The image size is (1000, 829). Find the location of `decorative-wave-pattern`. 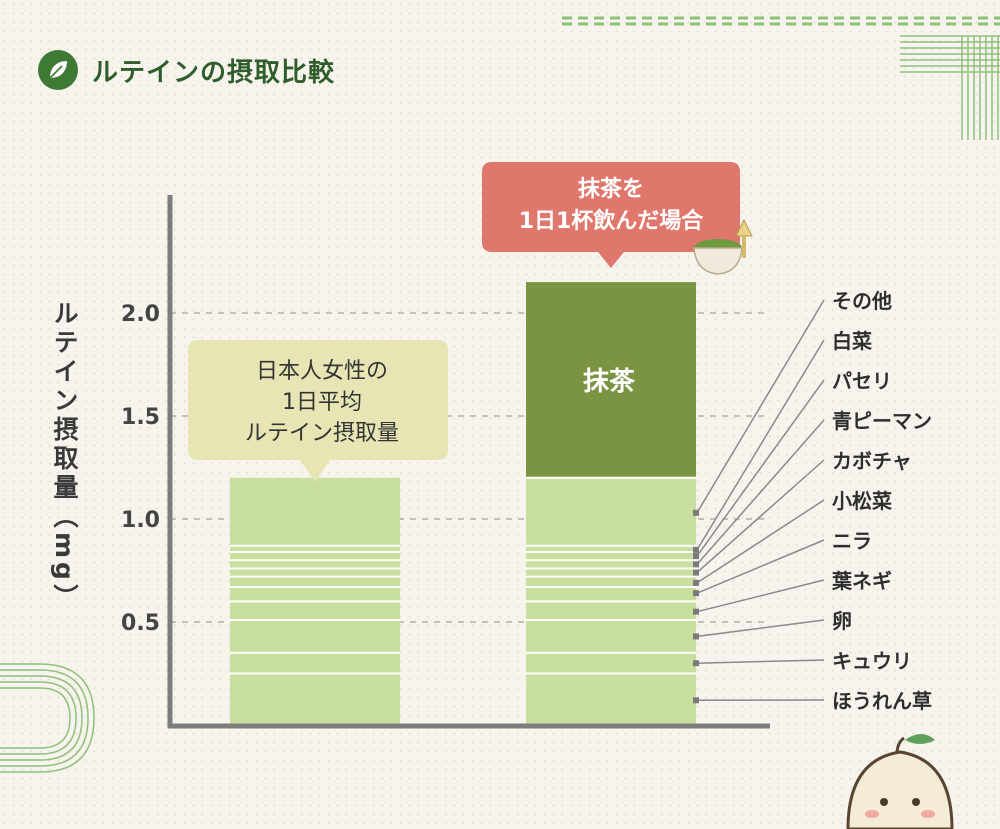

decorative-wave-pattern is located at coordinates (47, 718).